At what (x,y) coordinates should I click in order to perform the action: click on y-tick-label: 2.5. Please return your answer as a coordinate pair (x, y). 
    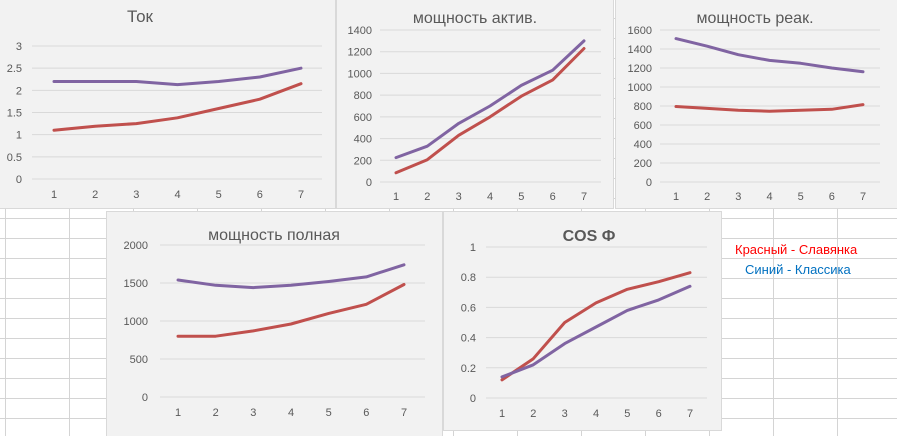
    Looking at the image, I should click on (14, 69).